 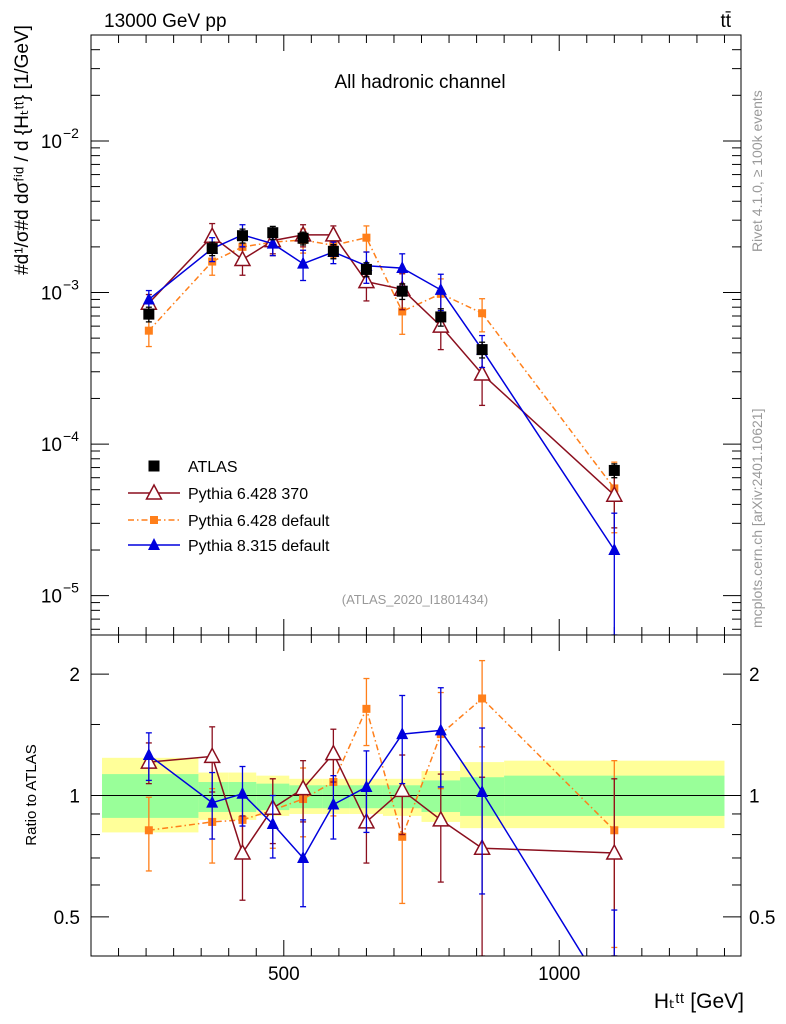 What do you see at coordinates (165, 21) in the screenshot?
I see `energy-label: 13000 GeV pp` at bounding box center [165, 21].